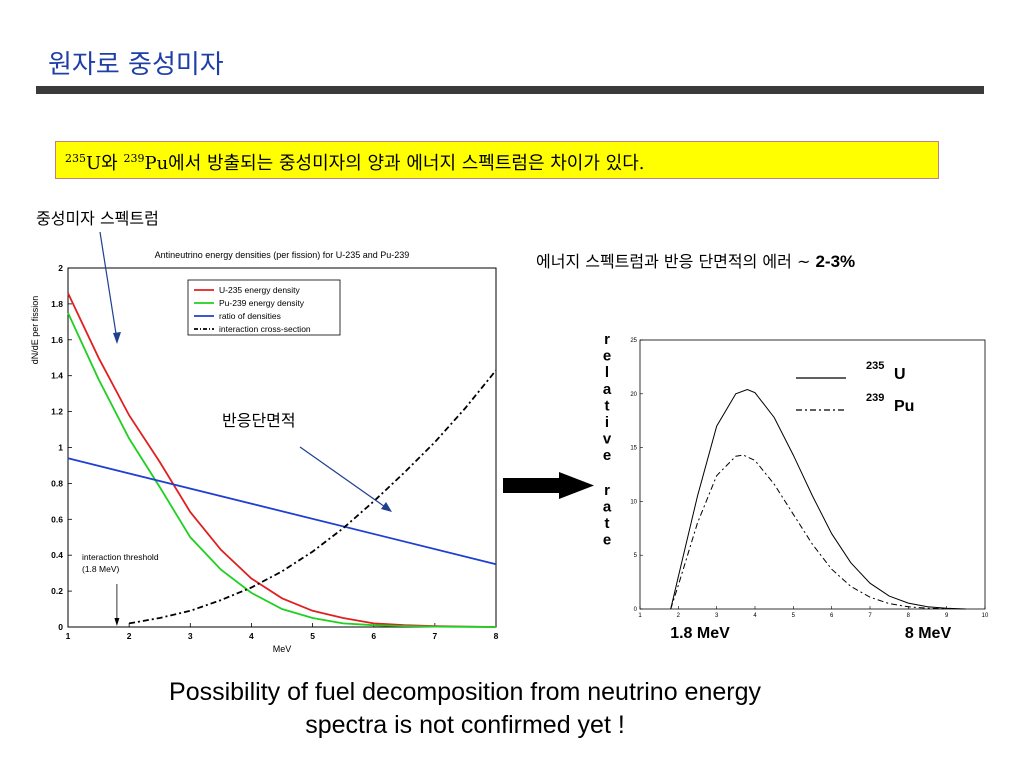  What do you see at coordinates (136, 65) in the screenshot?
I see `slide-title: 원자로 중성미자` at bounding box center [136, 65].